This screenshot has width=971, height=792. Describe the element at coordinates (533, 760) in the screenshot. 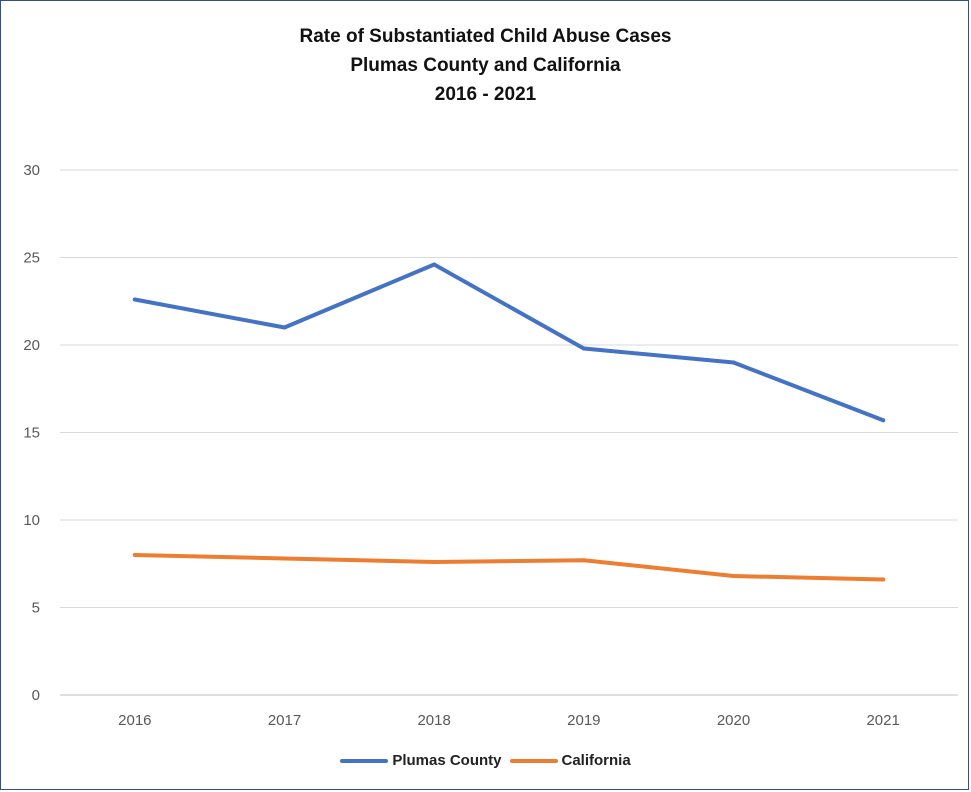

I see `legend-swatch-california` at that location.